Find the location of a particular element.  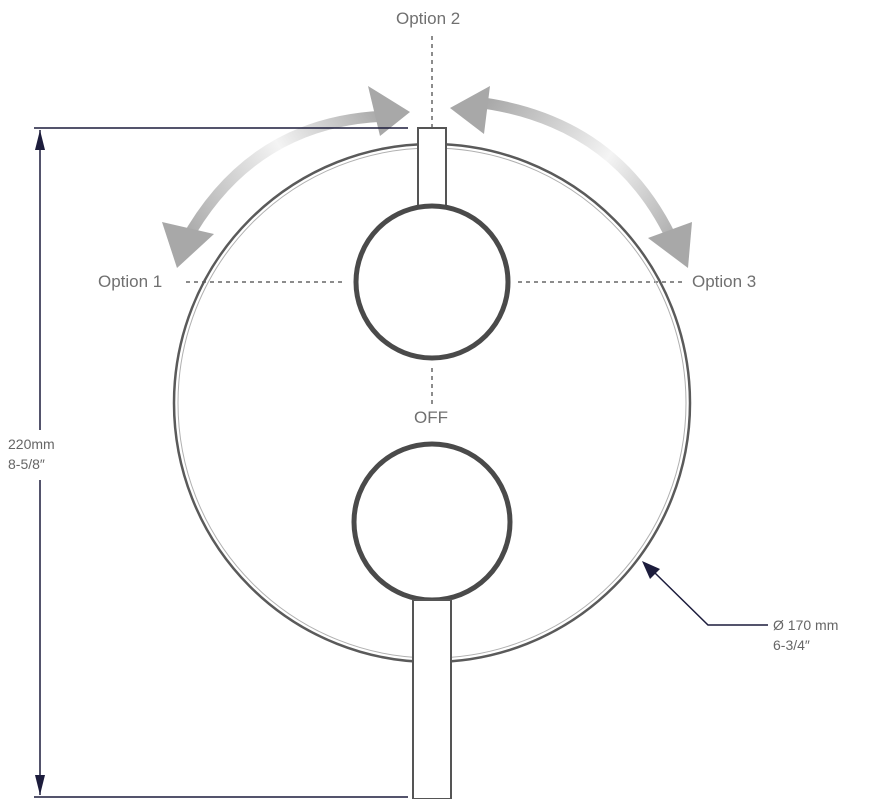

diverter-knob is located at coordinates (432, 282).